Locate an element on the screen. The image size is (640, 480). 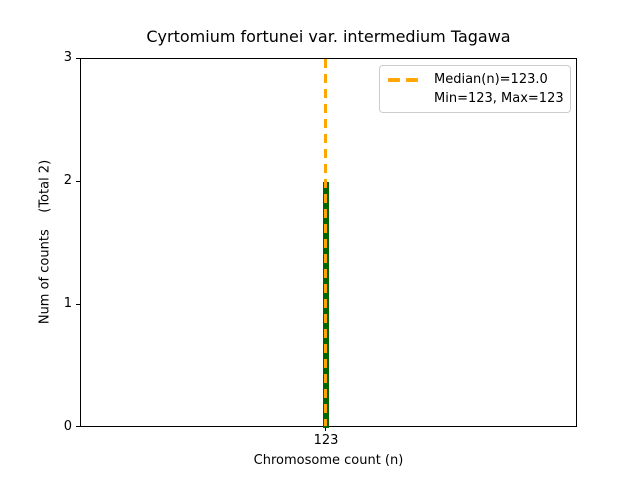
y-tick-label-1: 1 is located at coordinates (67, 303).